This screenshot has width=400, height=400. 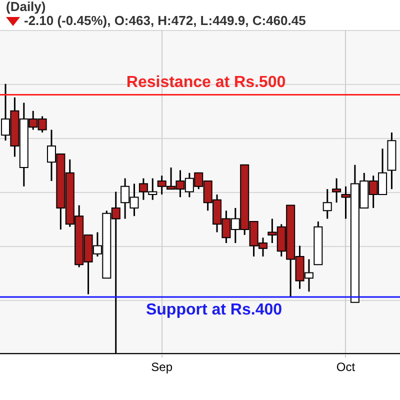 I want to click on chart-subtitle: -2.10 (-0.45%), O:463, H:472, L:449.9, C:460.45, so click(x=165, y=20).